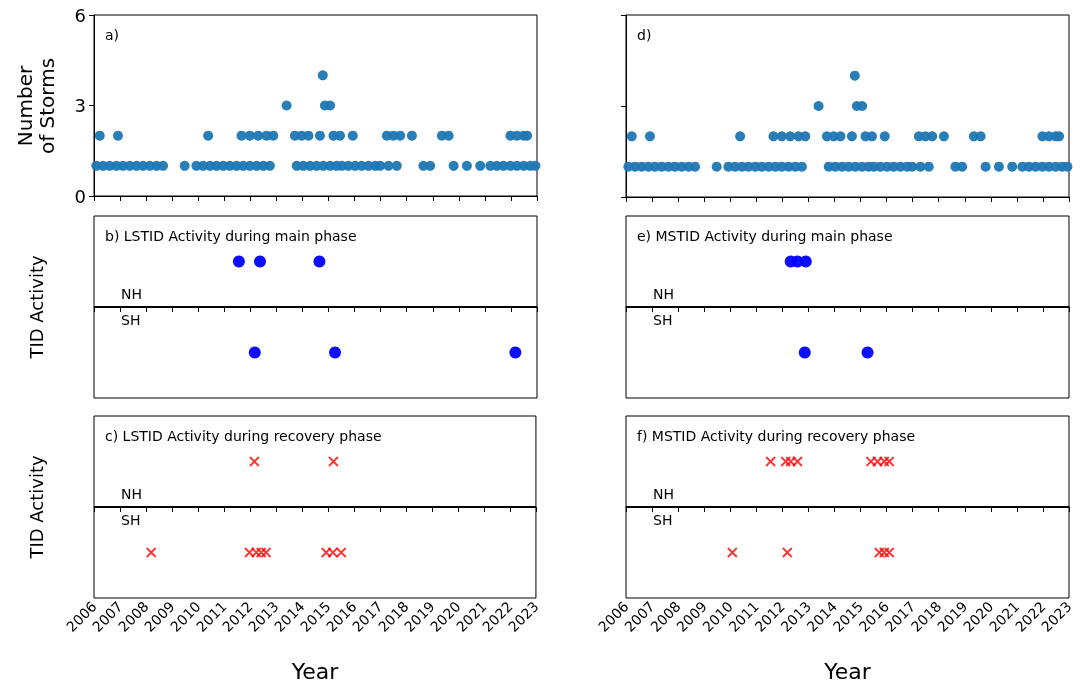 This screenshot has width=1086, height=695. Describe the element at coordinates (80, 196) in the screenshot. I see `y-tick-label: 0` at that location.